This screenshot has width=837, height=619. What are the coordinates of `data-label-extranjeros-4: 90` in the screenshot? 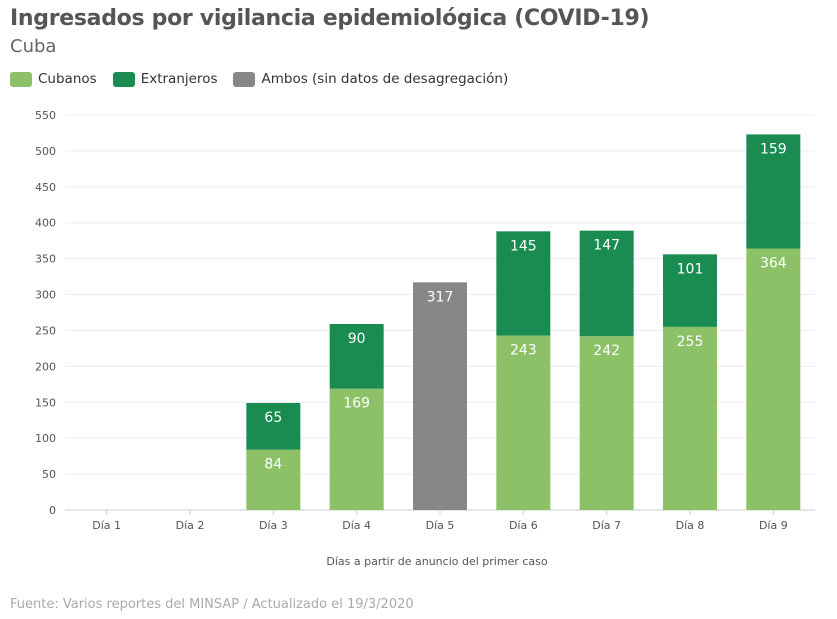 It's located at (357, 339).